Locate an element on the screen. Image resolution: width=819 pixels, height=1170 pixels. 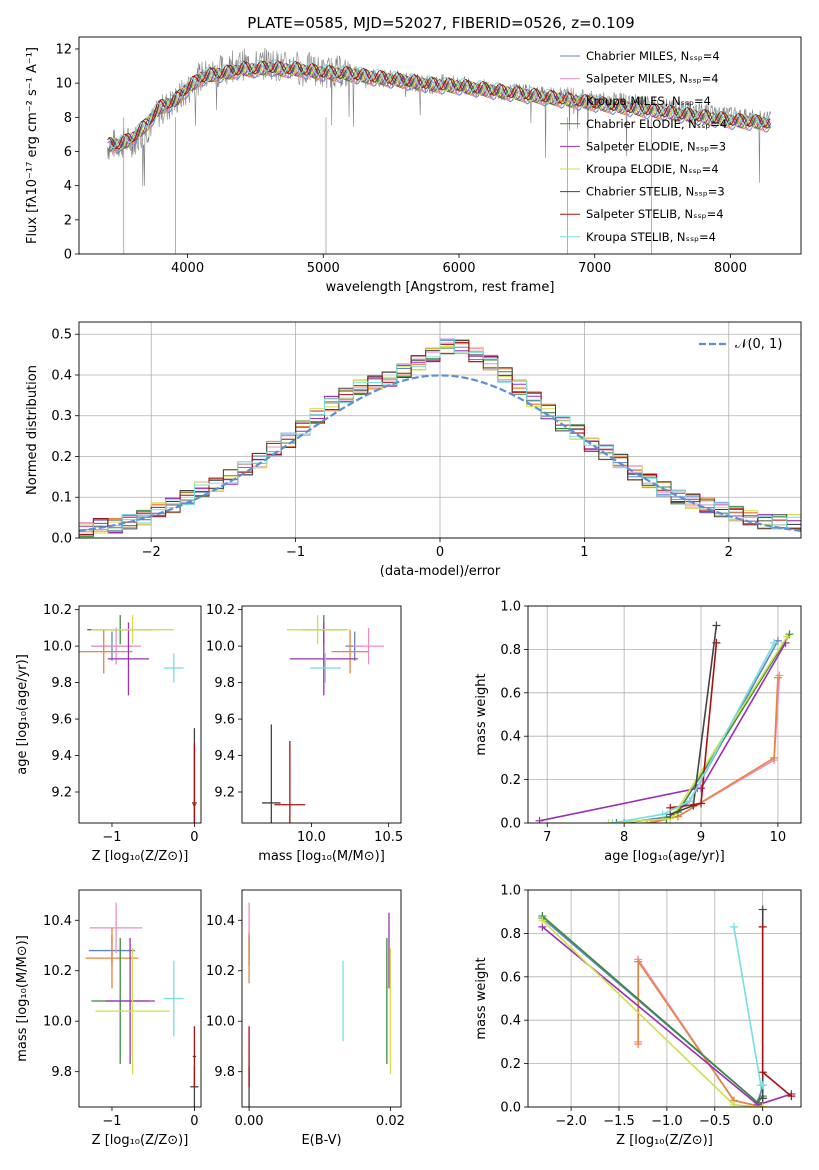
hist-stelib_kroupa is located at coordinates (440, 438).